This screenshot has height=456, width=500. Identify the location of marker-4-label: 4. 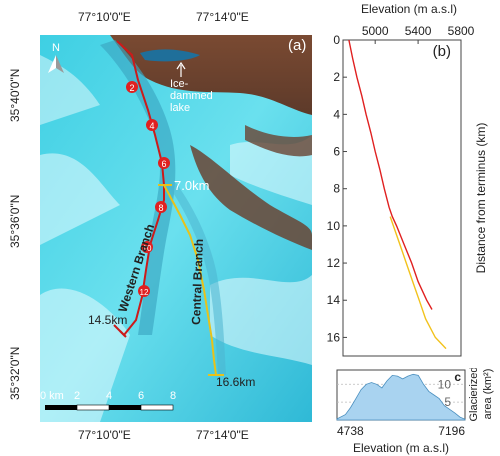
(151, 126).